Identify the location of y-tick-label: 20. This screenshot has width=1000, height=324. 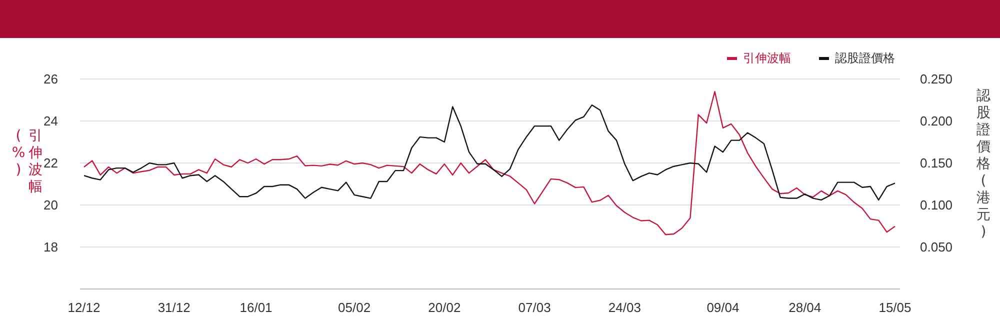
(51, 205).